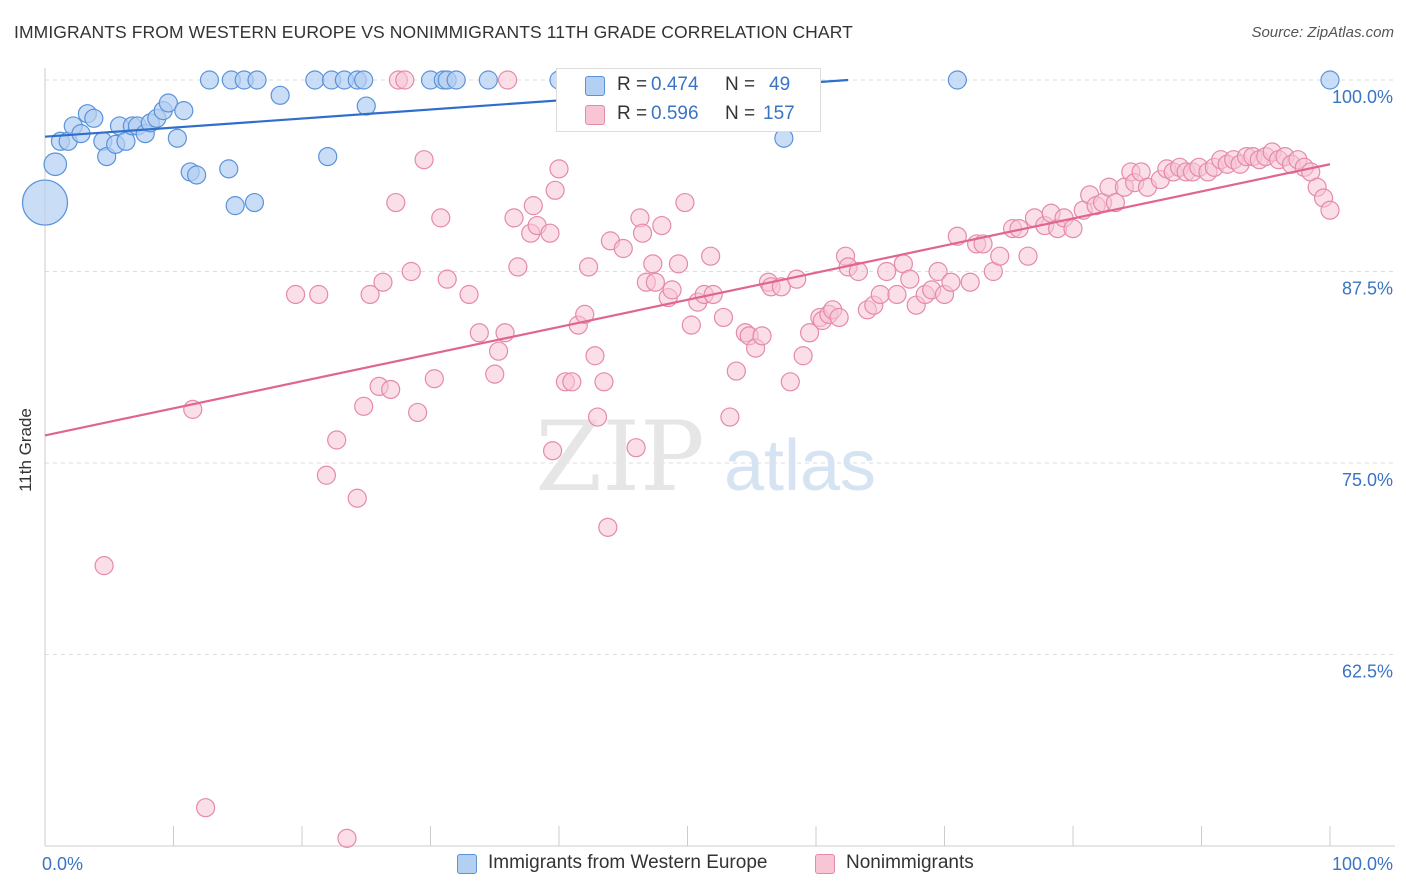  What do you see at coordinates (632, 84) in the screenshot?
I see `legend-r-label: R =` at bounding box center [632, 84].